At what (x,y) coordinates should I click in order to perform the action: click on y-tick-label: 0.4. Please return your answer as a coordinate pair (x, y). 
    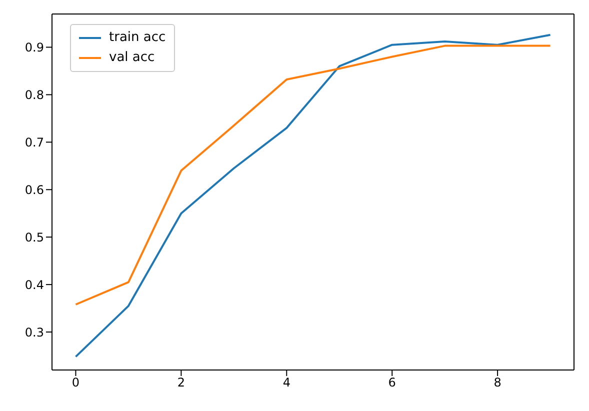
    Looking at the image, I should click on (34, 285).